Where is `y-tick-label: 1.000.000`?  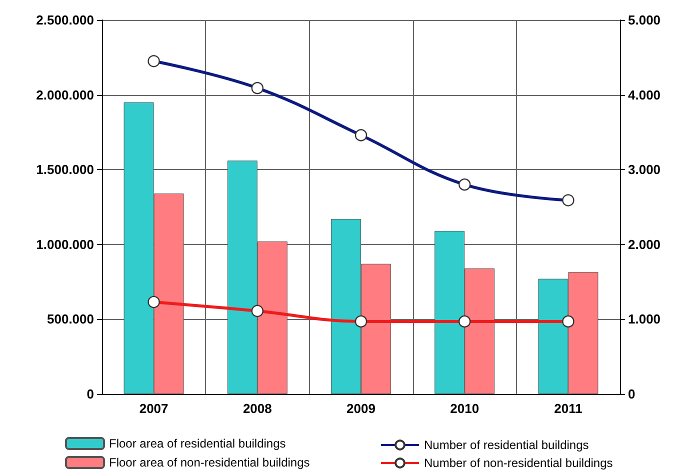 y-tick-label: 1.000.000 is located at coordinates (65, 244).